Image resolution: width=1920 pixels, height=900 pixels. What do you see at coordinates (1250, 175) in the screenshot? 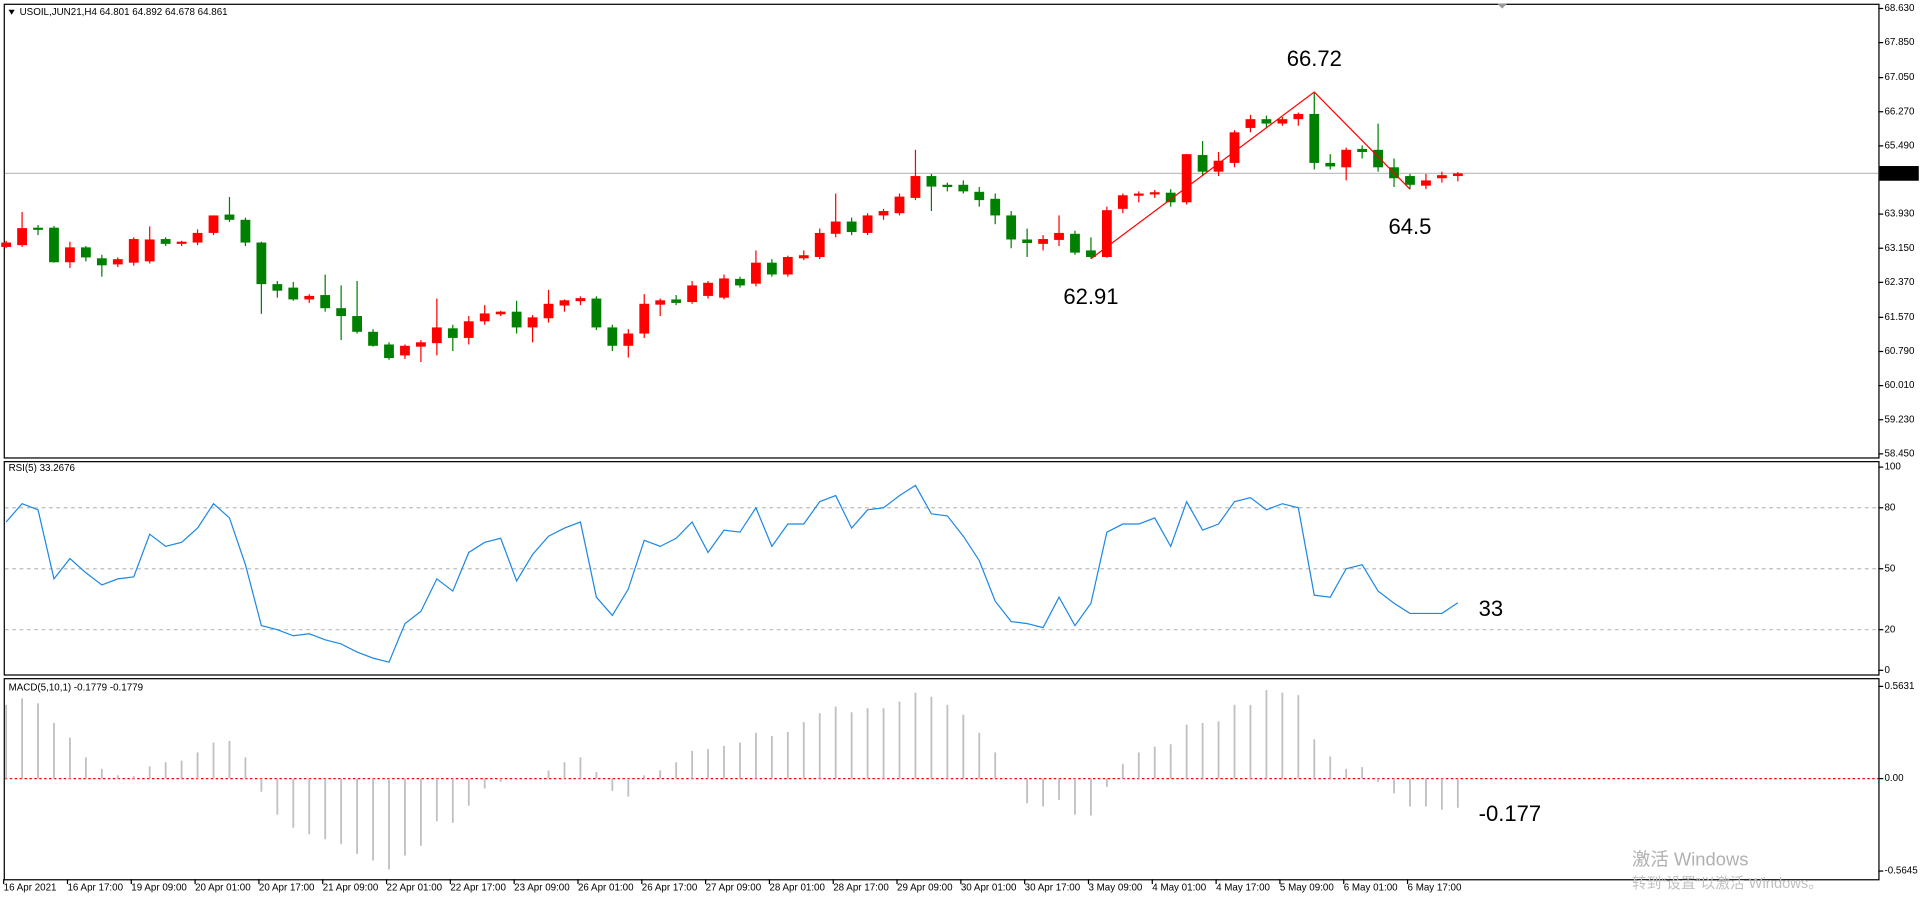
I see `zigzag-line` at bounding box center [1250, 175].